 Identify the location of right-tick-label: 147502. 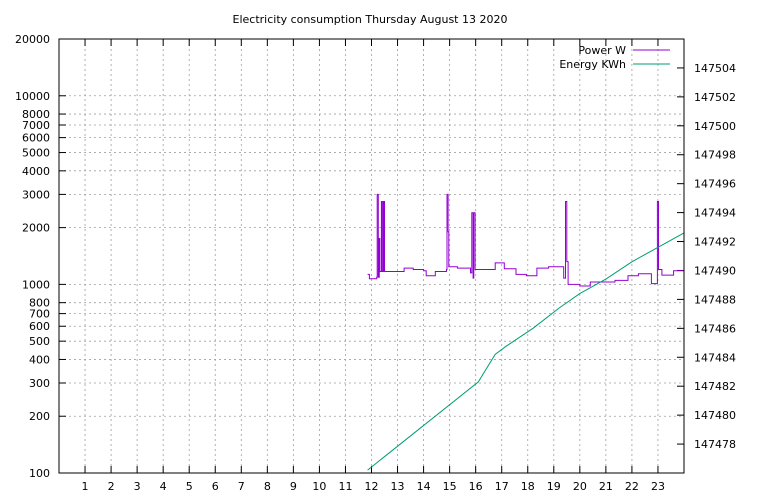
(715, 97).